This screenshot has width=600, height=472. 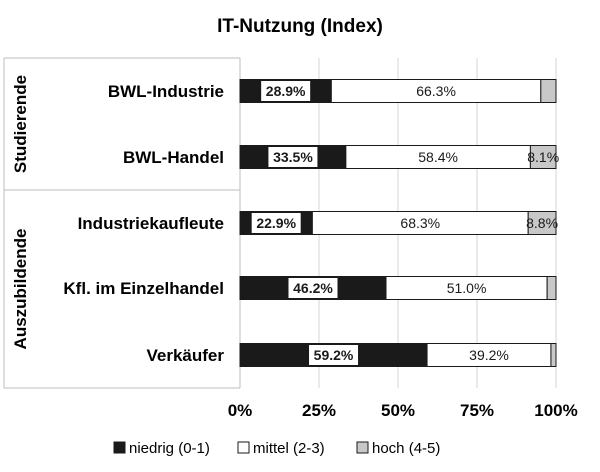 I want to click on data-label-bwl-handel-mittel-2-3: 58.4%, so click(x=438, y=157).